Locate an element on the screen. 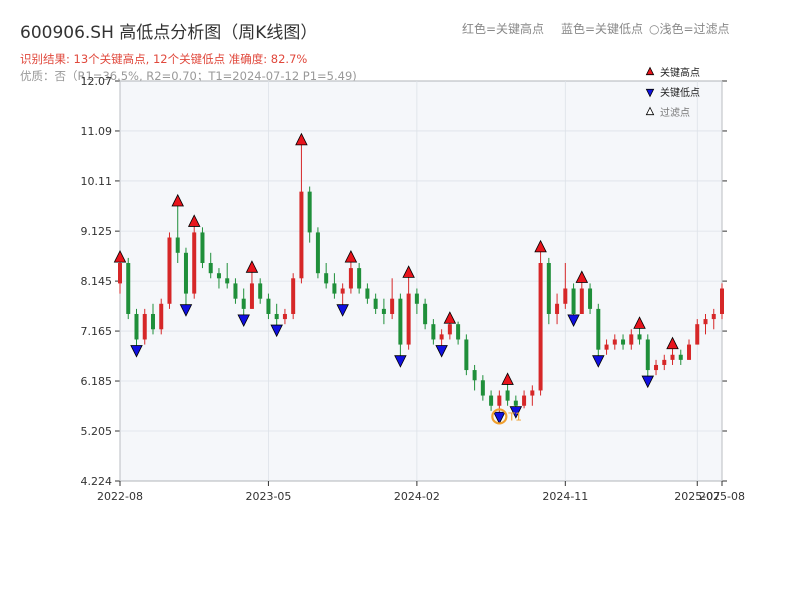 This screenshot has height=600, width=800. y-tick-label: 6.185 is located at coordinates (97, 381).